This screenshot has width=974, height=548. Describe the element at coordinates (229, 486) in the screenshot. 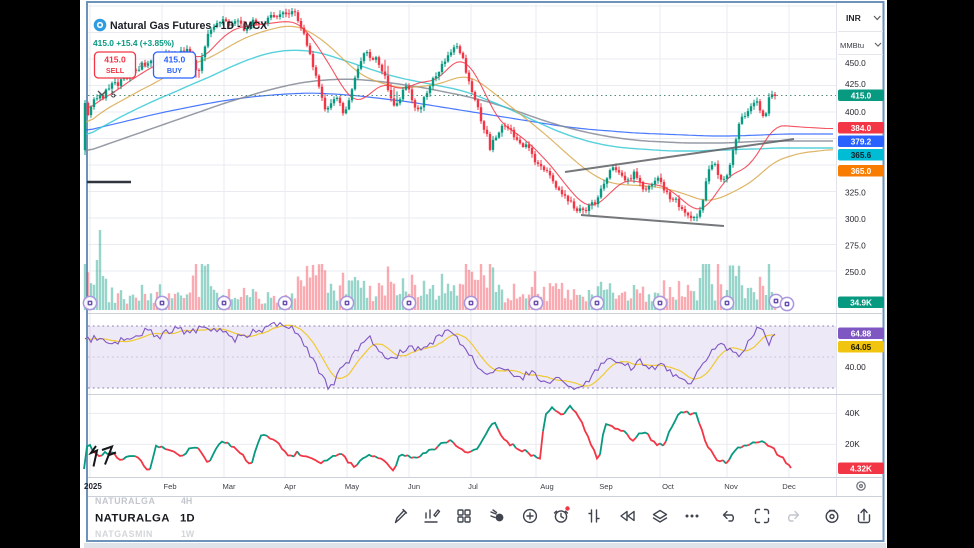

I see `svg-text: Mar` at that location.